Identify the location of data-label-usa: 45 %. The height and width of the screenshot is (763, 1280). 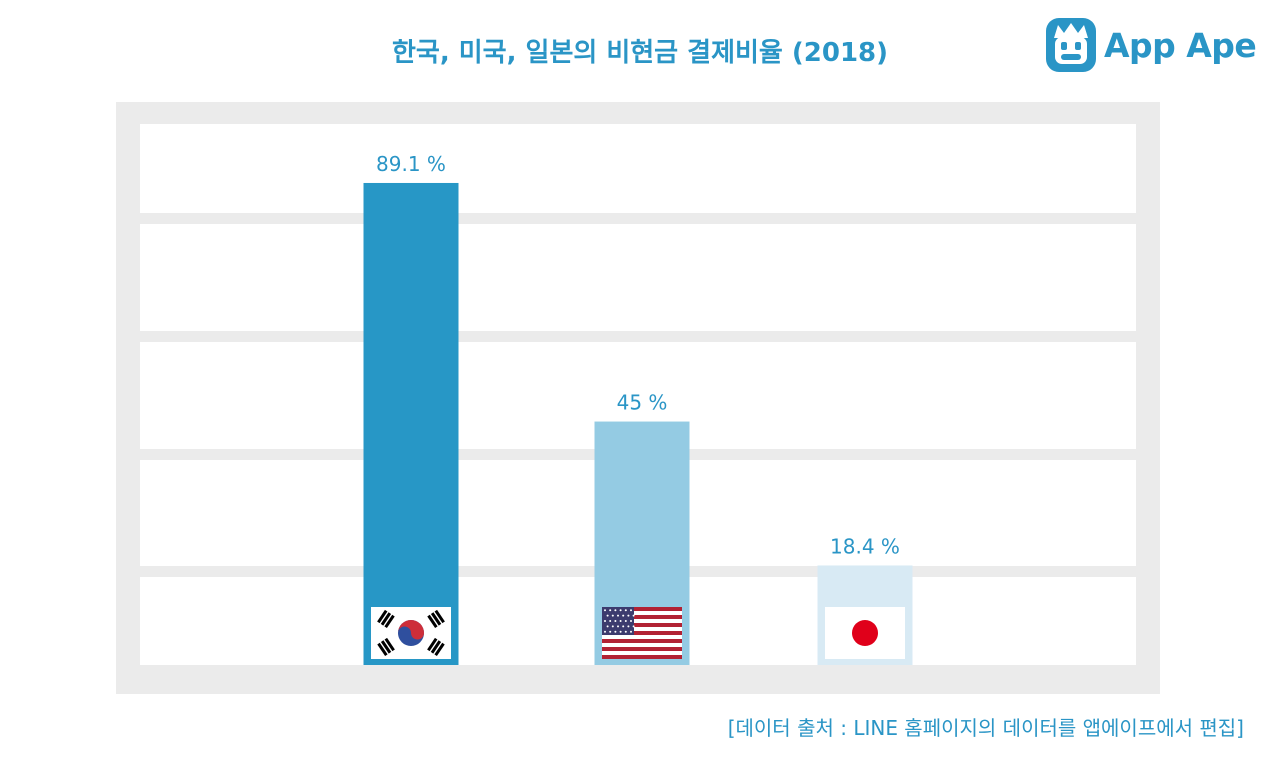
(642, 403).